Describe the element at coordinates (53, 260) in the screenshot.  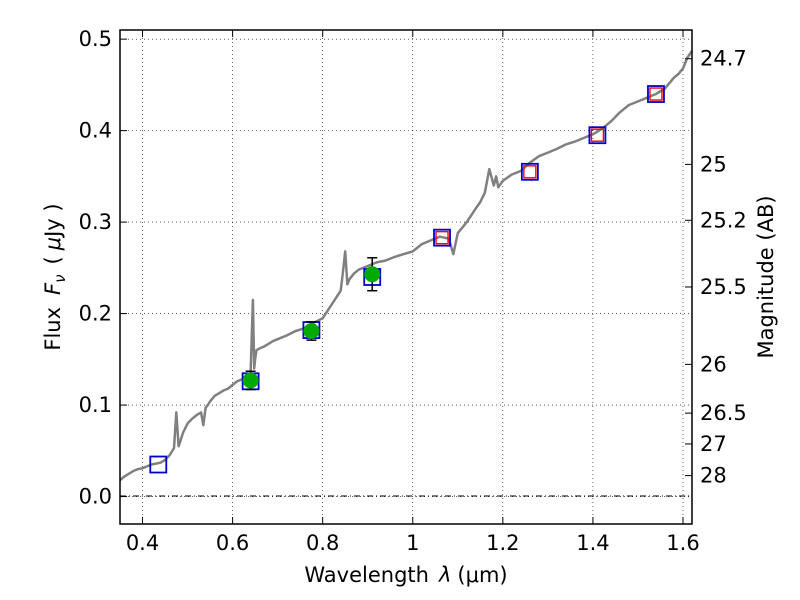
I see `y-axis-title-unit-open: (` at that location.